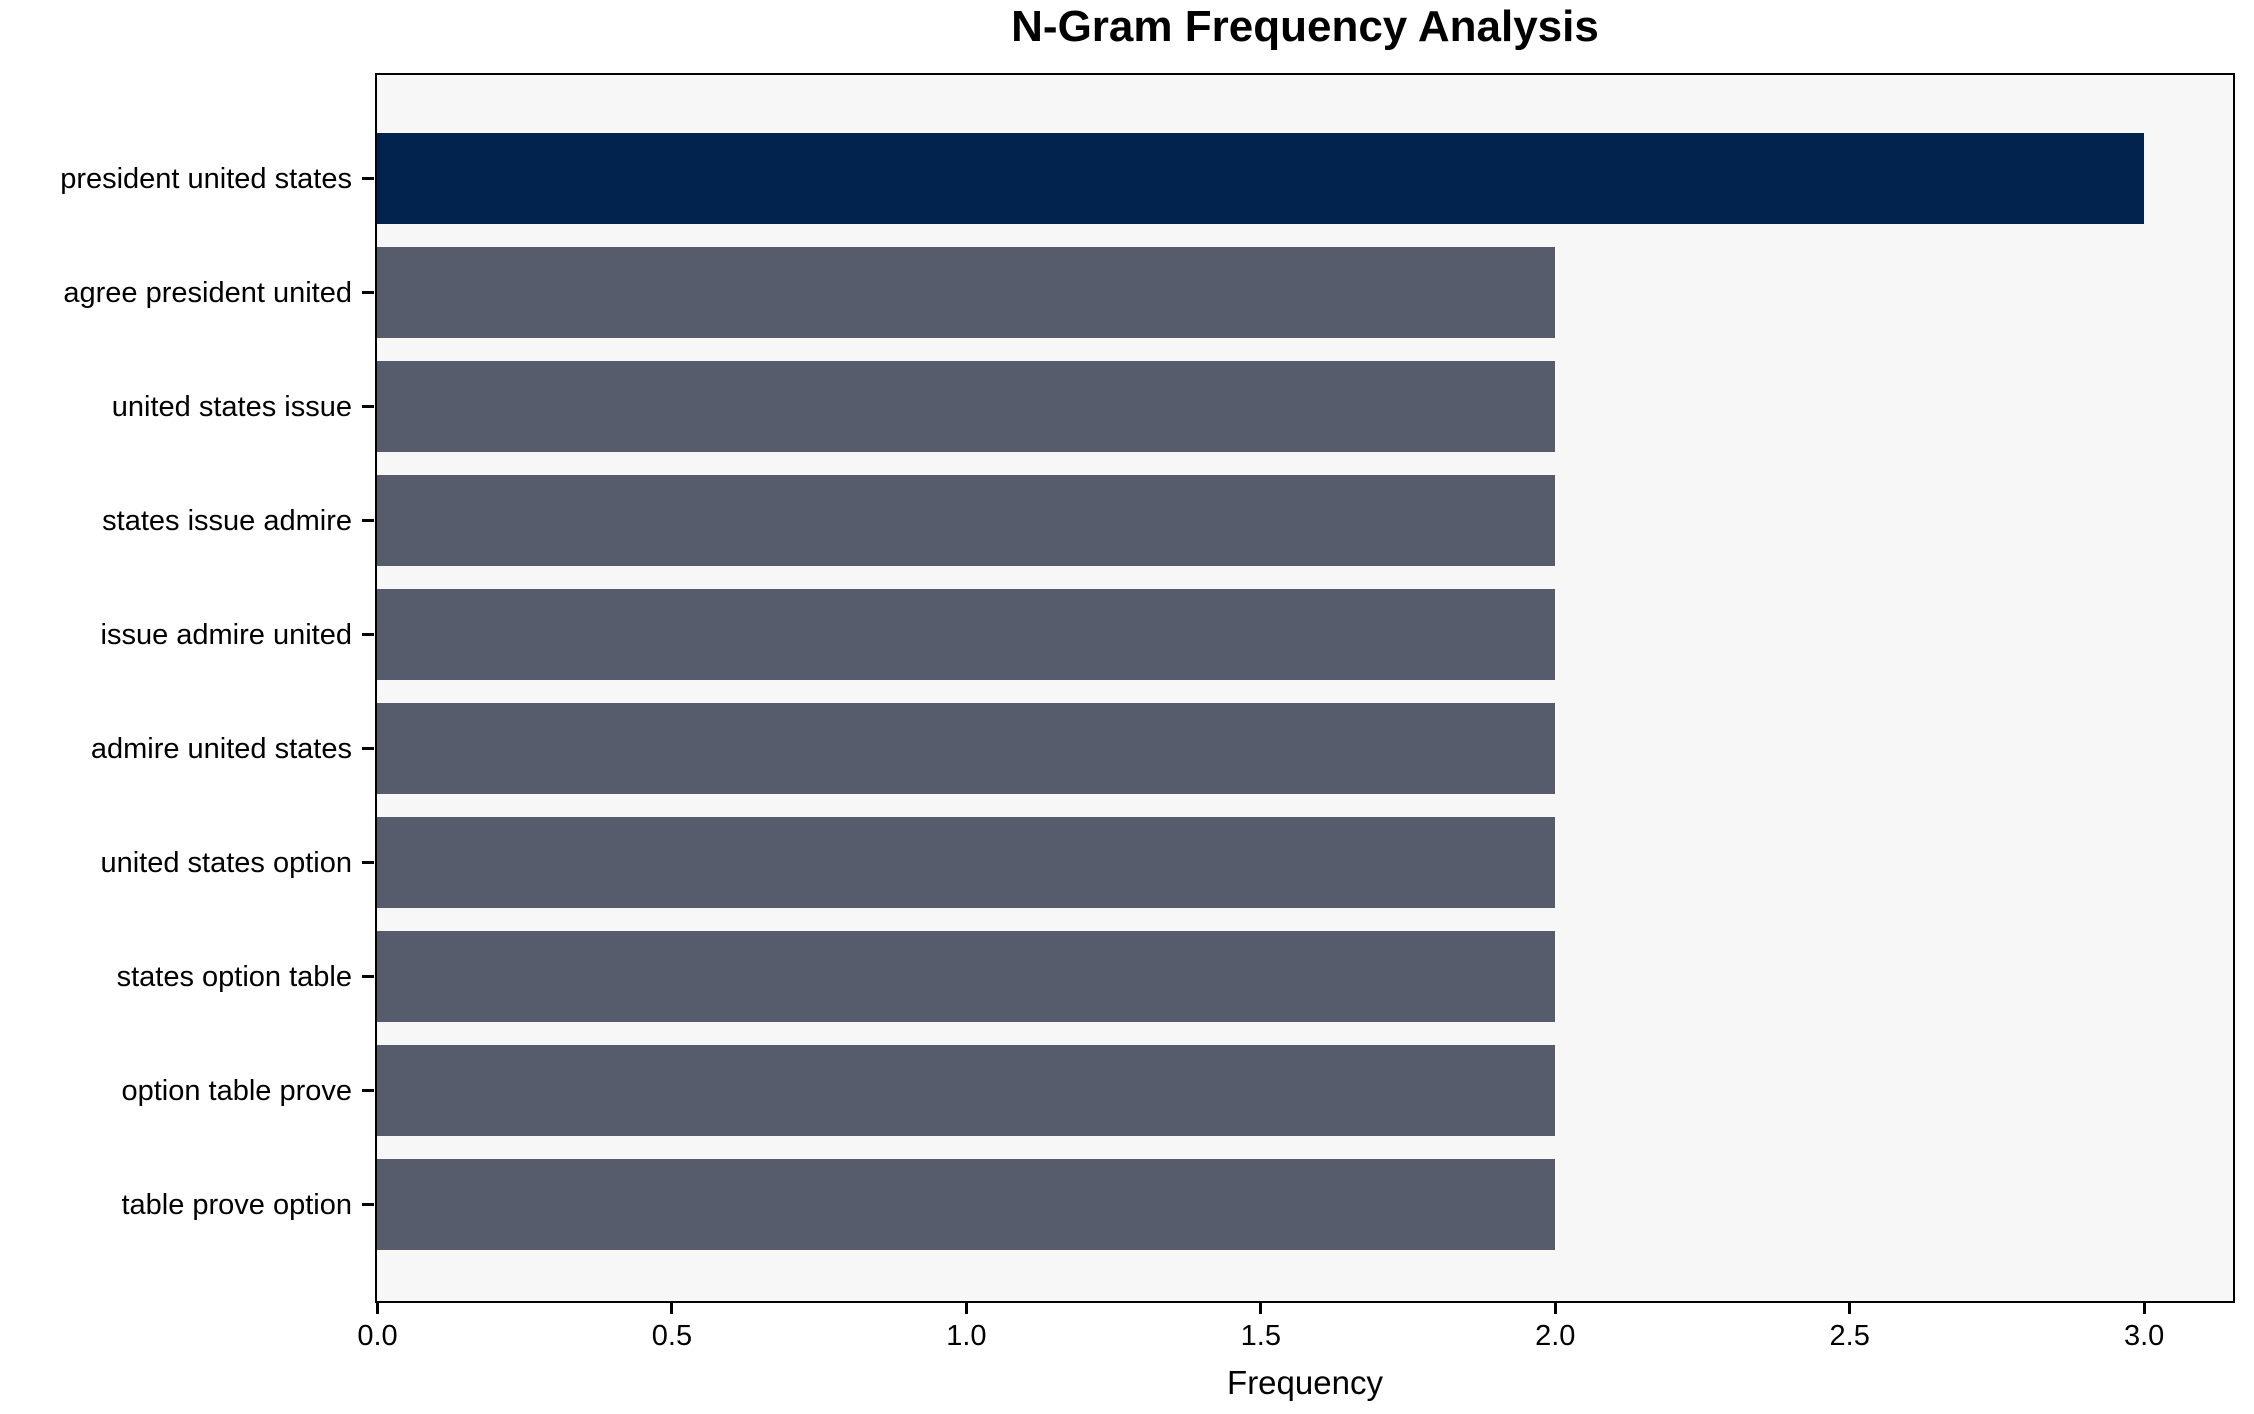 This screenshot has width=2254, height=1414. Describe the element at coordinates (226, 634) in the screenshot. I see `y-tick-label: issue admire united` at that location.